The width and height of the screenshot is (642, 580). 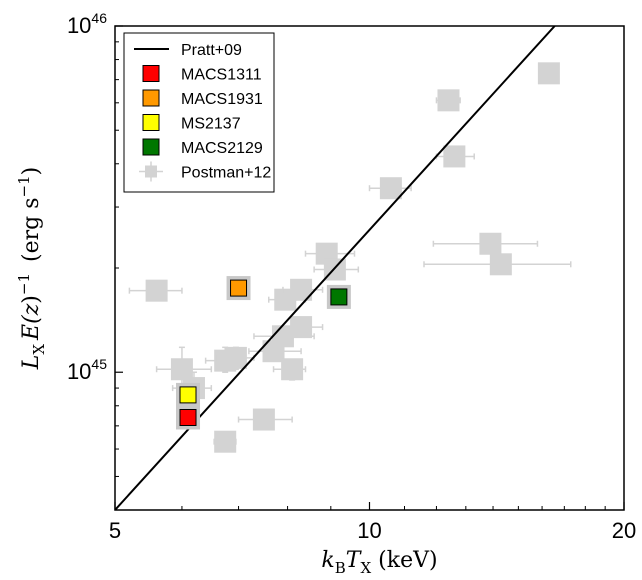 I want to click on y-label-unit-exp: −1, so click(x=24, y=186).